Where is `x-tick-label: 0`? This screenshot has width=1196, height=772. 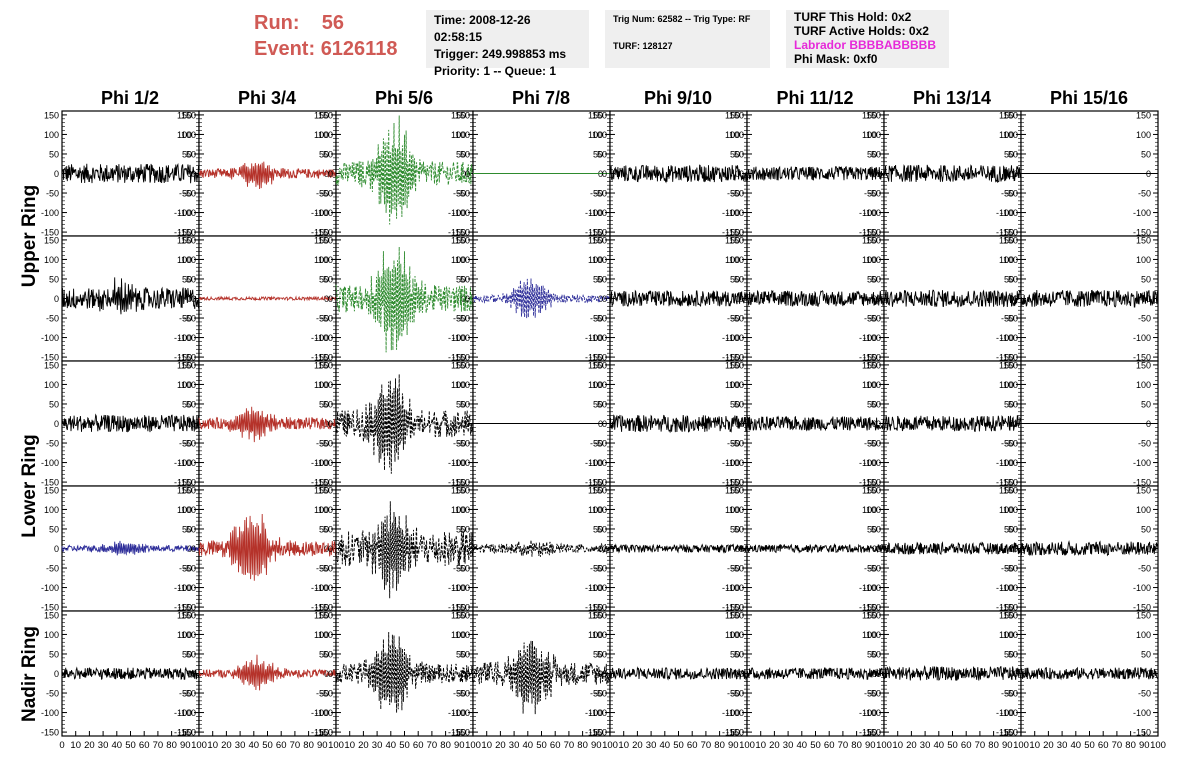
x-tick-label: 0 is located at coordinates (61, 745).